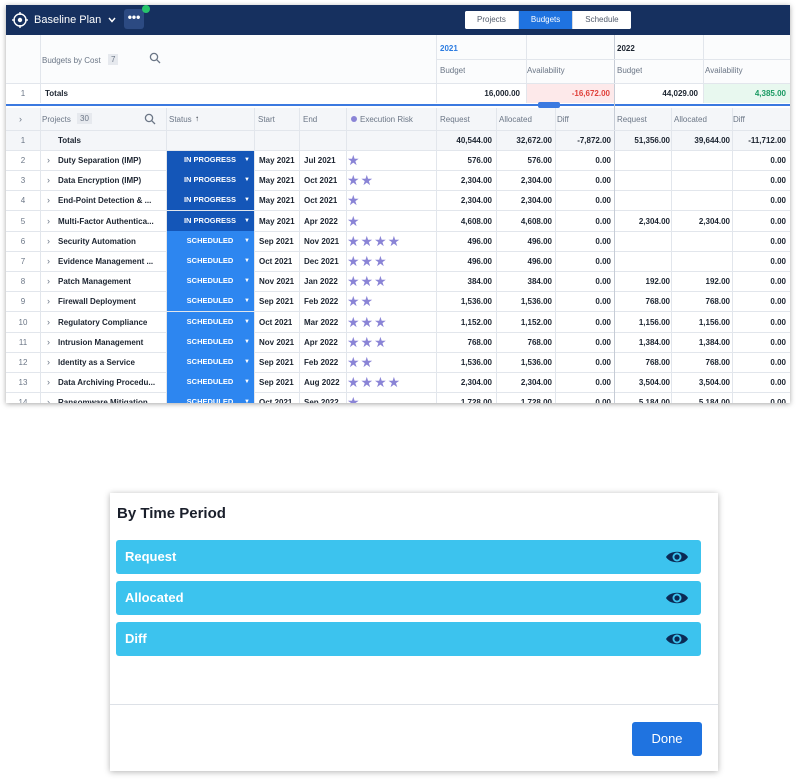 The image size is (802, 780). What do you see at coordinates (103, 400) in the screenshot?
I see `project-name: Ransomware Mitigation` at bounding box center [103, 400].